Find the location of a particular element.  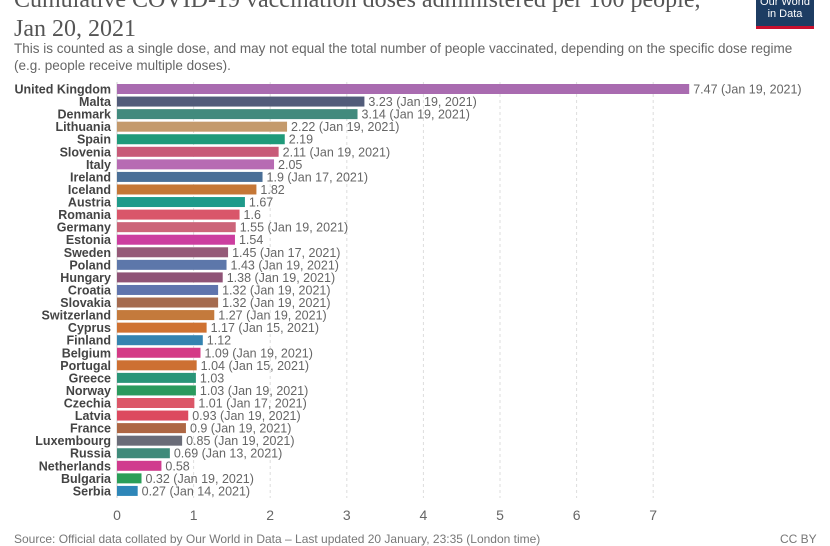

category-label: Luxembourg is located at coordinates (73, 441).